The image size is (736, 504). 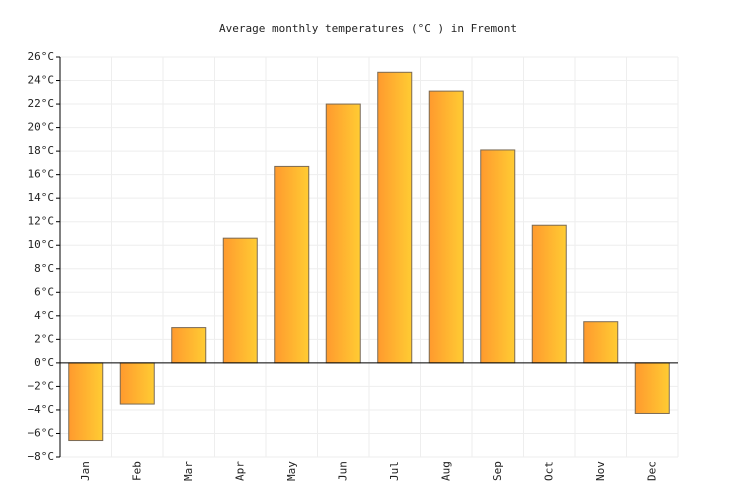 What do you see at coordinates (41, 150) in the screenshot?
I see `y-tick-label: 18°C` at bounding box center [41, 150].